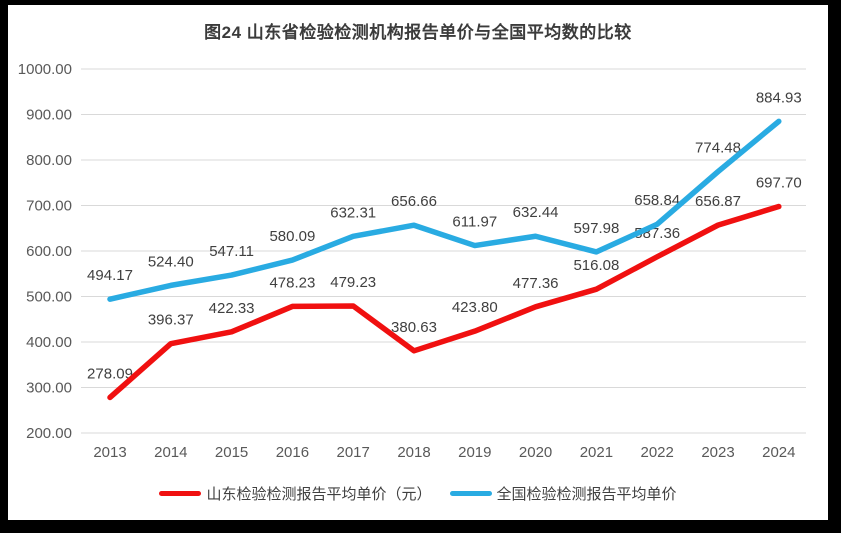  What do you see at coordinates (231, 452) in the screenshot?
I see `x-tick-label: 2015` at bounding box center [231, 452].